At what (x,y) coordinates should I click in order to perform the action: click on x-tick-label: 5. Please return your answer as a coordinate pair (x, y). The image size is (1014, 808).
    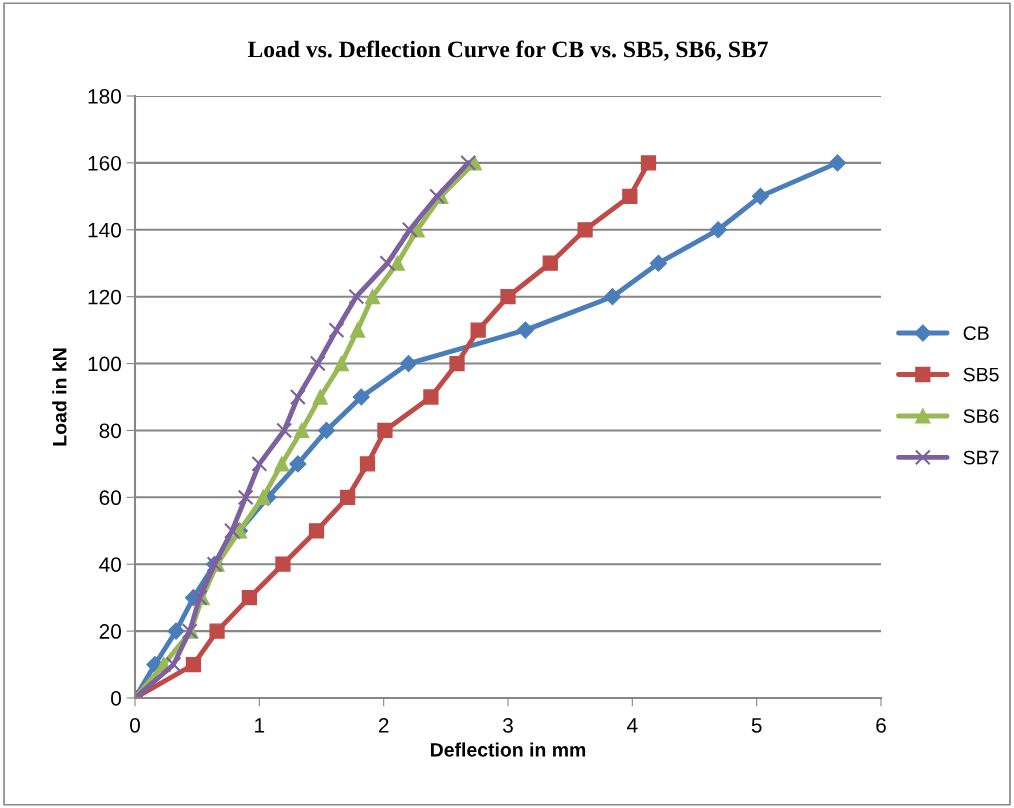
    Looking at the image, I should click on (756, 725).